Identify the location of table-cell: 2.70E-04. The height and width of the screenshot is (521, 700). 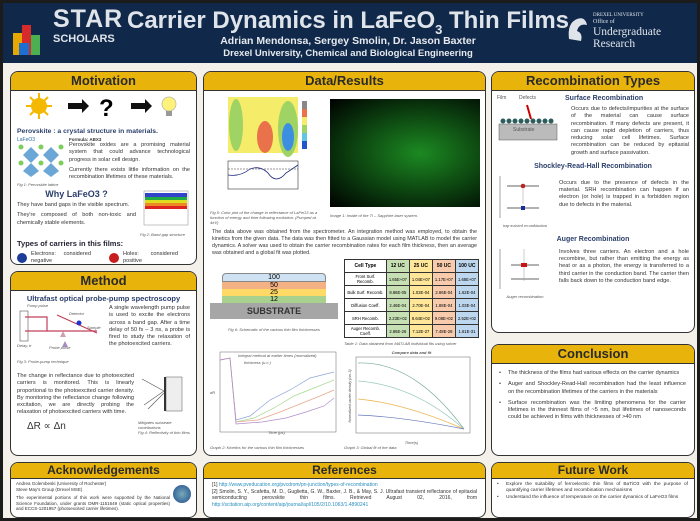
(420, 305).